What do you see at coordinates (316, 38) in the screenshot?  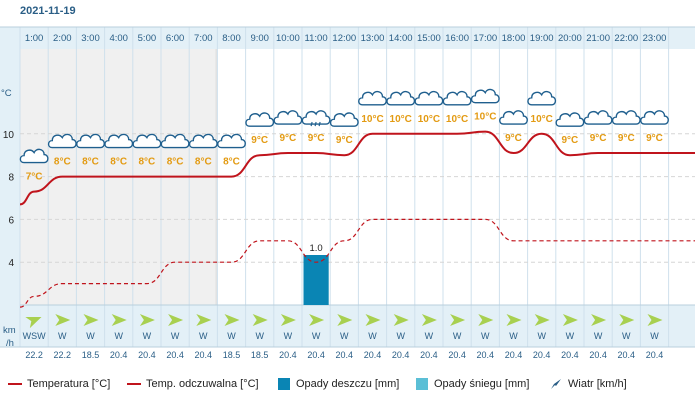 I see `hour-label: 11:00` at bounding box center [316, 38].